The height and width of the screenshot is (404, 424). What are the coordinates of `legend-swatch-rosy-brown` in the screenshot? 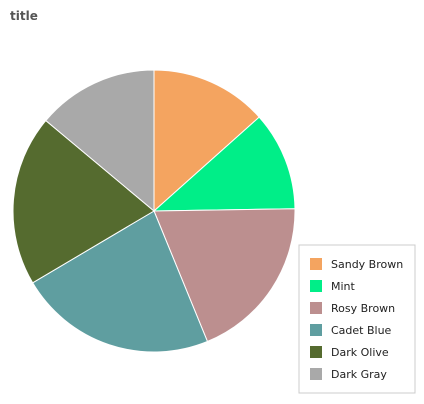 It's located at (316, 308).